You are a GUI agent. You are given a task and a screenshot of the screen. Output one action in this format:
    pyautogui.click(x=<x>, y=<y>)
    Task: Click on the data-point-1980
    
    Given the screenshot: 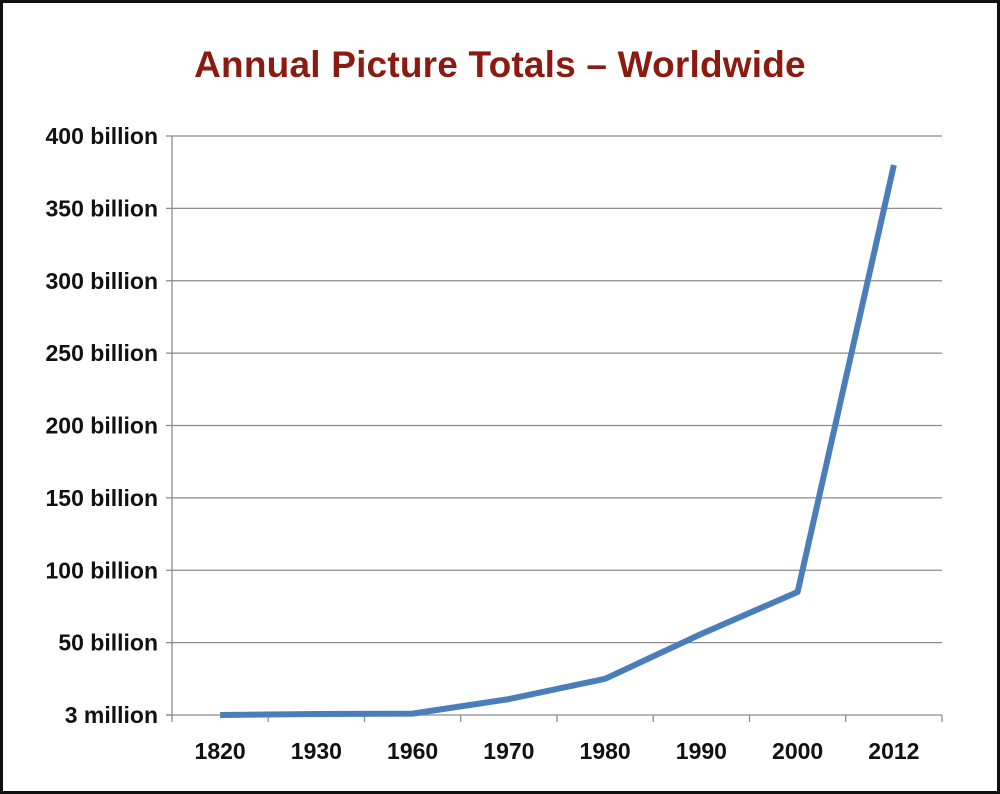 What is the action you would take?
    pyautogui.click(x=605, y=679)
    